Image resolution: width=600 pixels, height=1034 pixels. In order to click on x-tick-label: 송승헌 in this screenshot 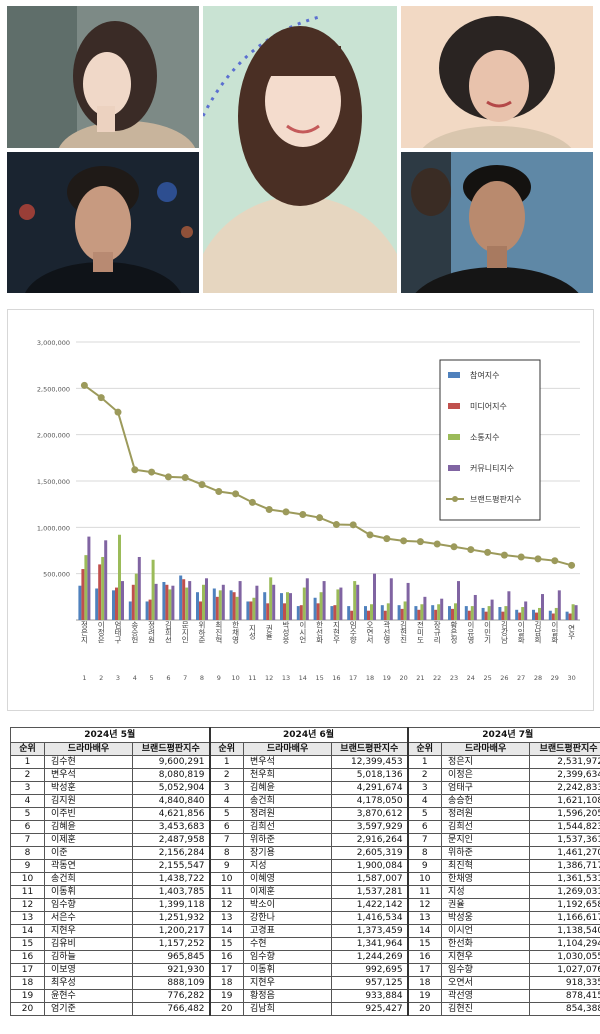, I will do `click(134, 631)`.